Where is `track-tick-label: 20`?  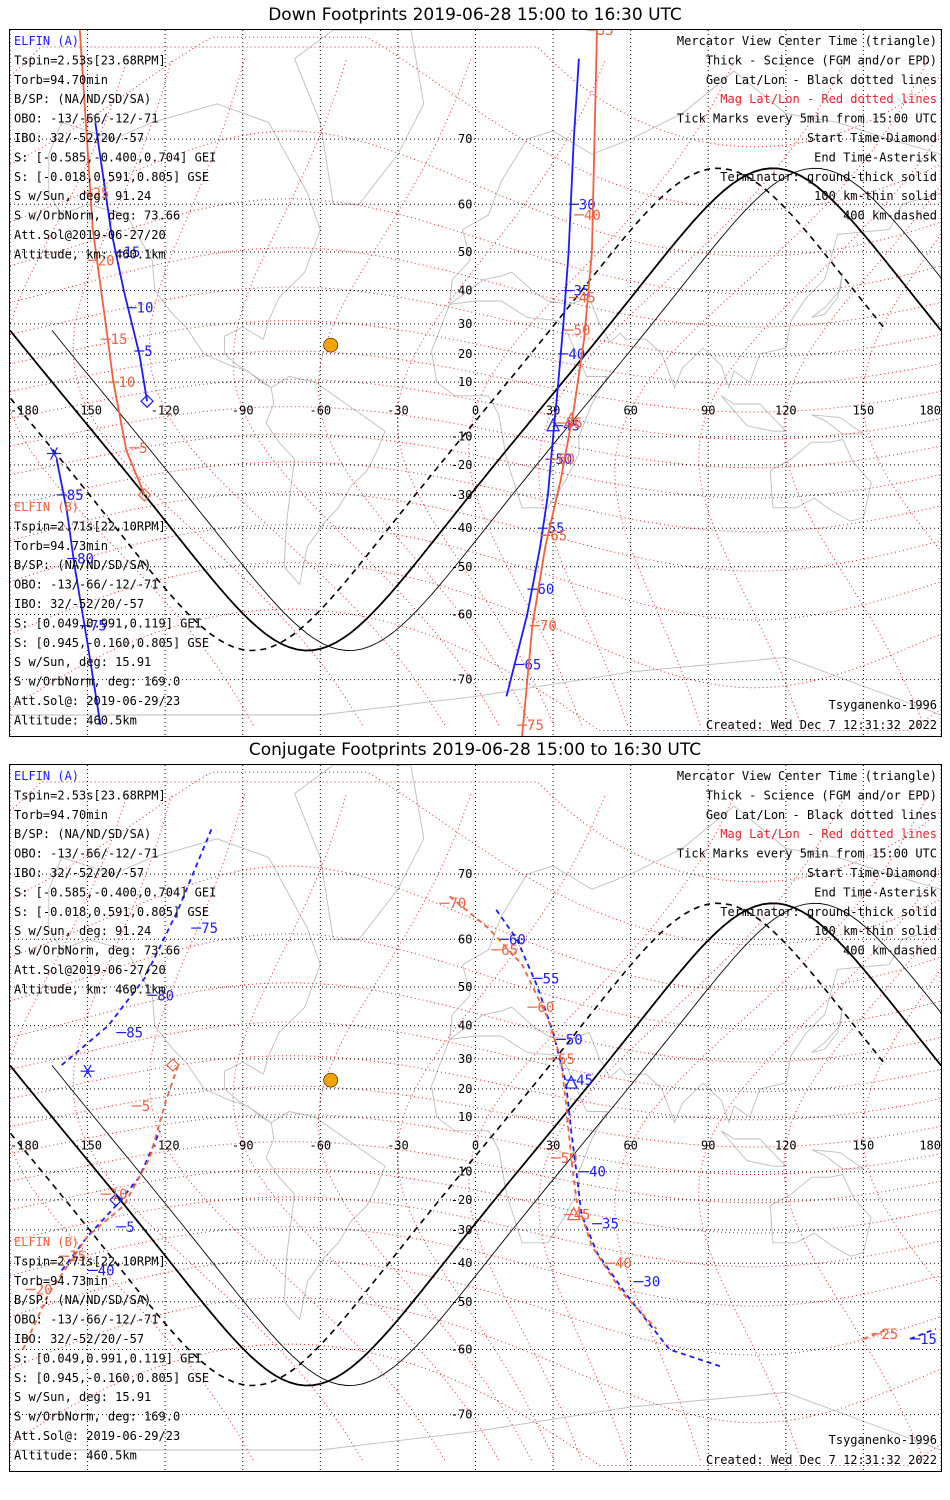 track-tick-label: 20 is located at coordinates (106, 261).